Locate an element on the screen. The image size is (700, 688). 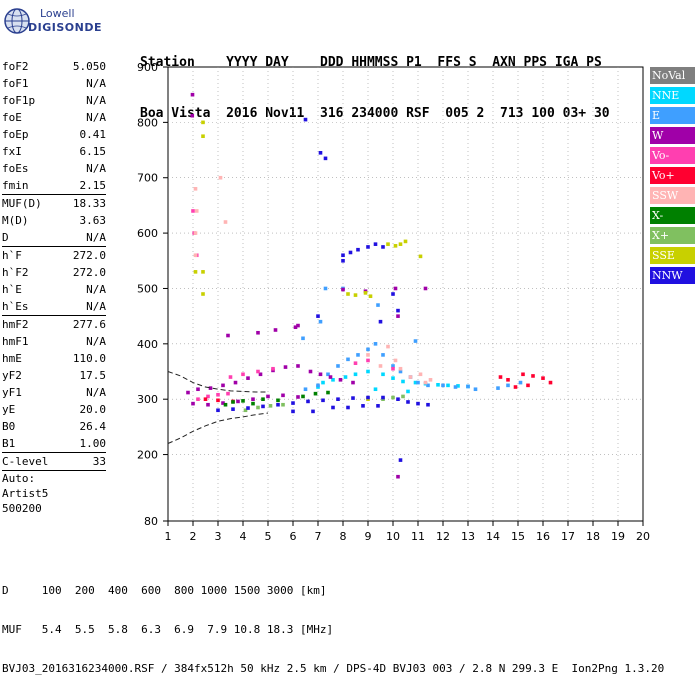
param-key: foEp is located at coordinates (15, 134).